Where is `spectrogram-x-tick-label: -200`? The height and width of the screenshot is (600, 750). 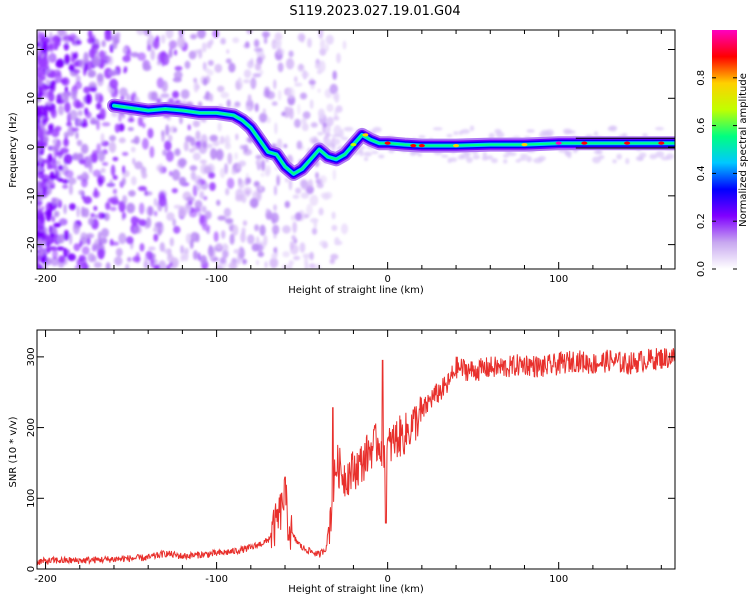
spectrogram-x-tick-label: -200 is located at coordinates (45, 279).